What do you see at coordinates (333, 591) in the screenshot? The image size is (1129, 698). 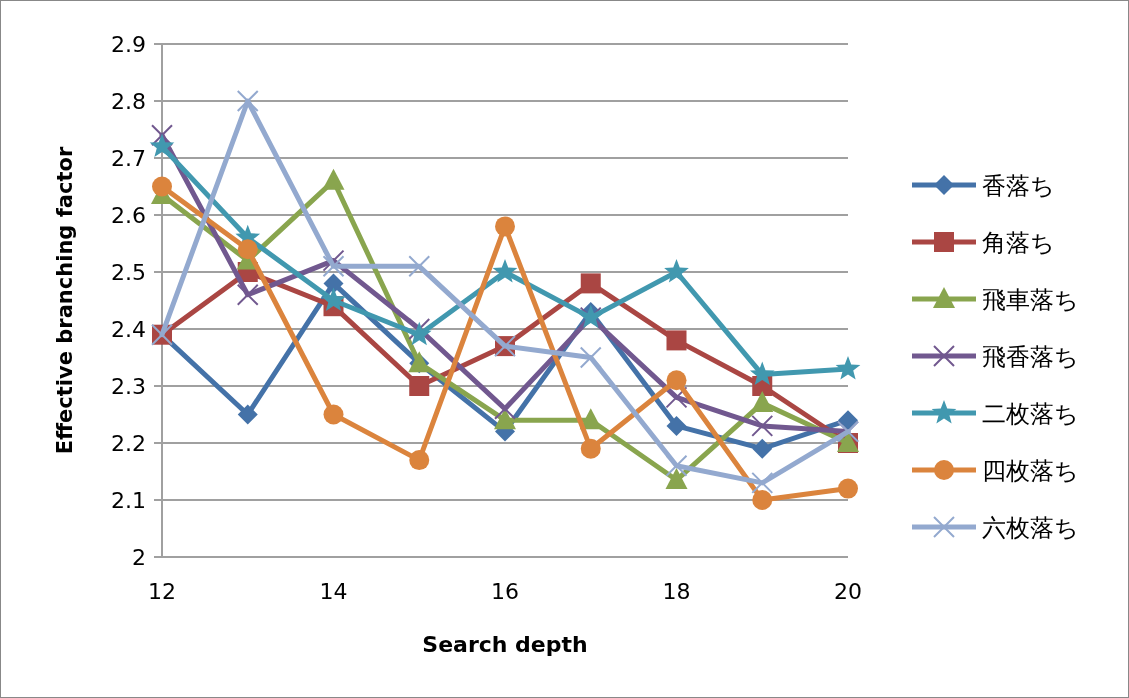 I see `x-tick-label: 14` at bounding box center [333, 591].